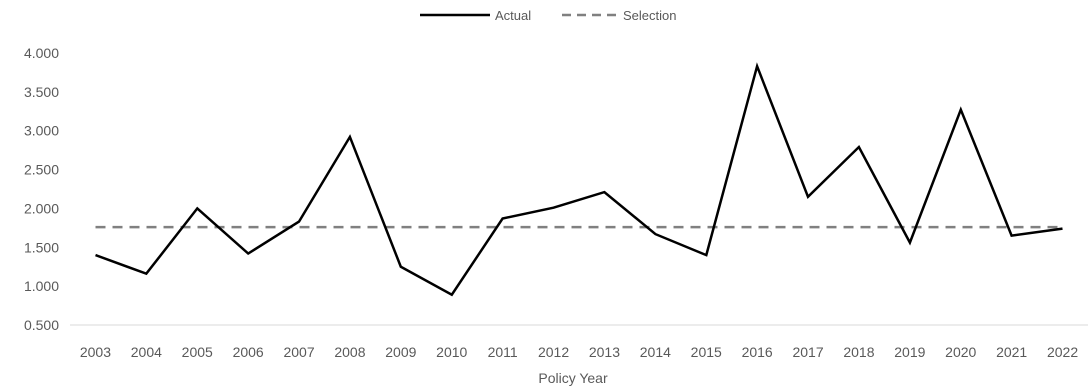 The image size is (1088, 389). Describe the element at coordinates (553, 352) in the screenshot. I see `x-tick-label: 2012` at that location.